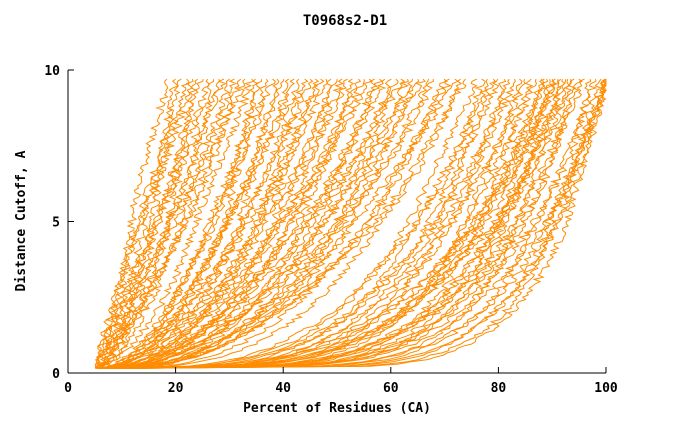 This screenshot has width=680, height=440. Describe the element at coordinates (21, 220) in the screenshot. I see `y-axis-label: Distance Cutoff, A` at that location.